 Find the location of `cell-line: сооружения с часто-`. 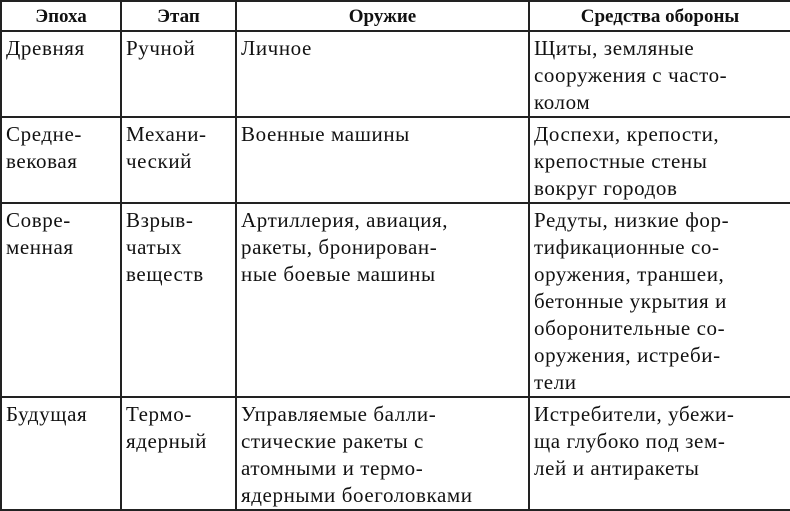

cell-line: сооружения с часто- is located at coordinates (631, 75).